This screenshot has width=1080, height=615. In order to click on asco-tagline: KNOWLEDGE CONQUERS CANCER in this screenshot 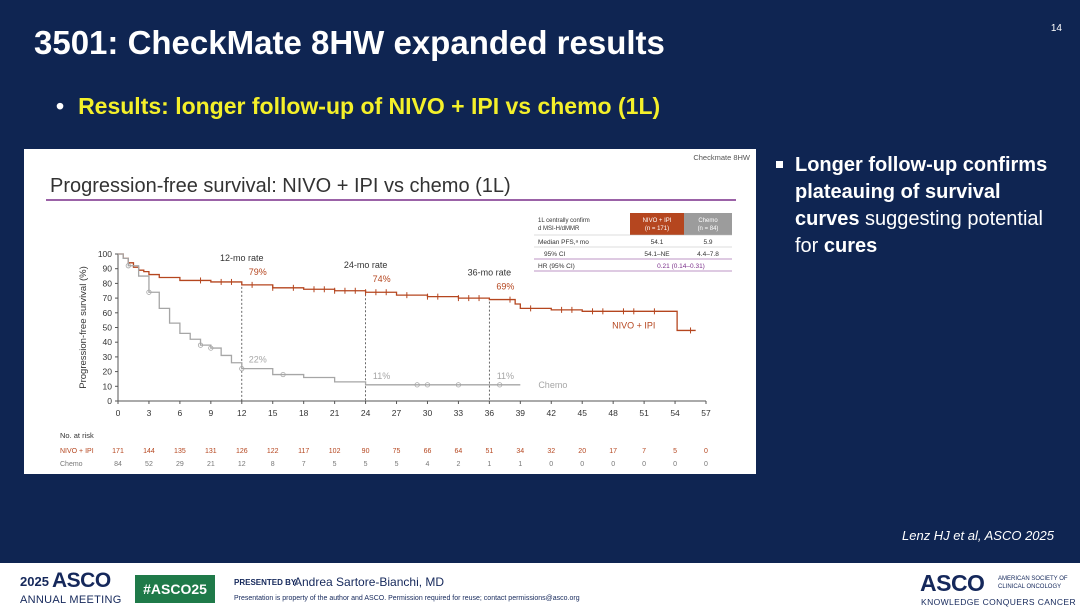, I will do `click(998, 602)`.